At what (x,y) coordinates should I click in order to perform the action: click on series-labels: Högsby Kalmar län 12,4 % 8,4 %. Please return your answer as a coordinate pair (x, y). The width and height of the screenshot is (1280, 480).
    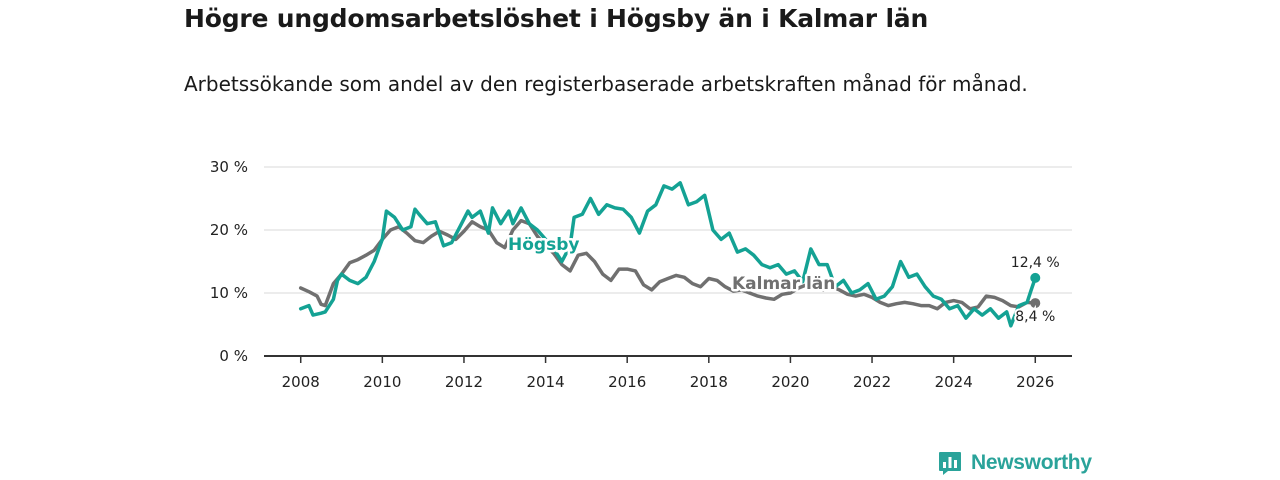
    Looking at the image, I should click on (784, 280).